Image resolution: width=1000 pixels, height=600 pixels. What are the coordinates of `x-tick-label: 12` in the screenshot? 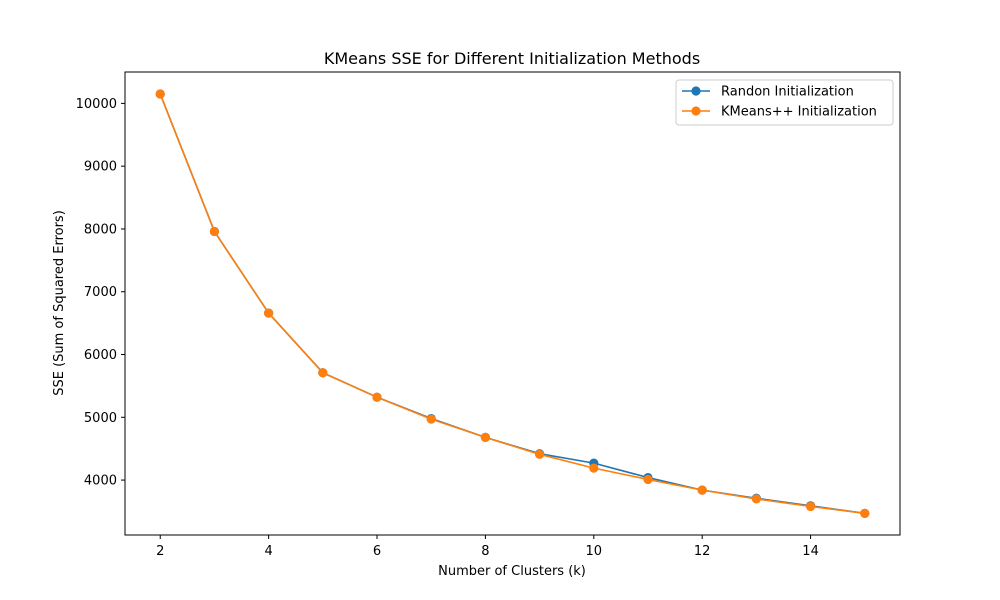 It's located at (702, 551).